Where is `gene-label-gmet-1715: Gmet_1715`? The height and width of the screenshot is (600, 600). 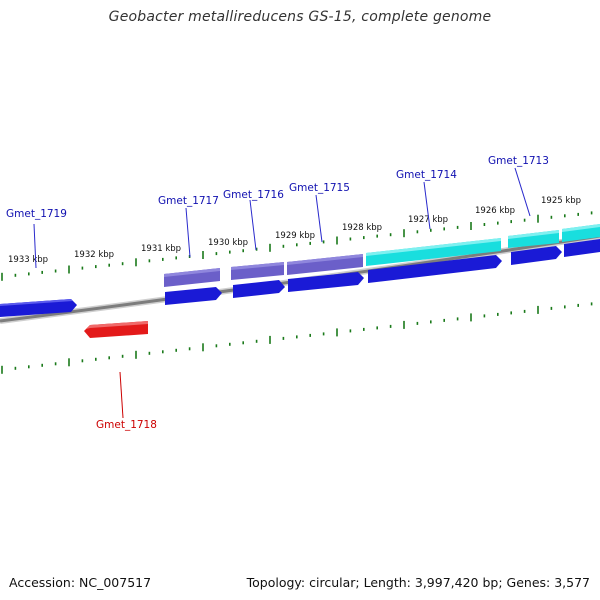
gene-label-gmet-1715: Gmet_1715 is located at coordinates (319, 188).